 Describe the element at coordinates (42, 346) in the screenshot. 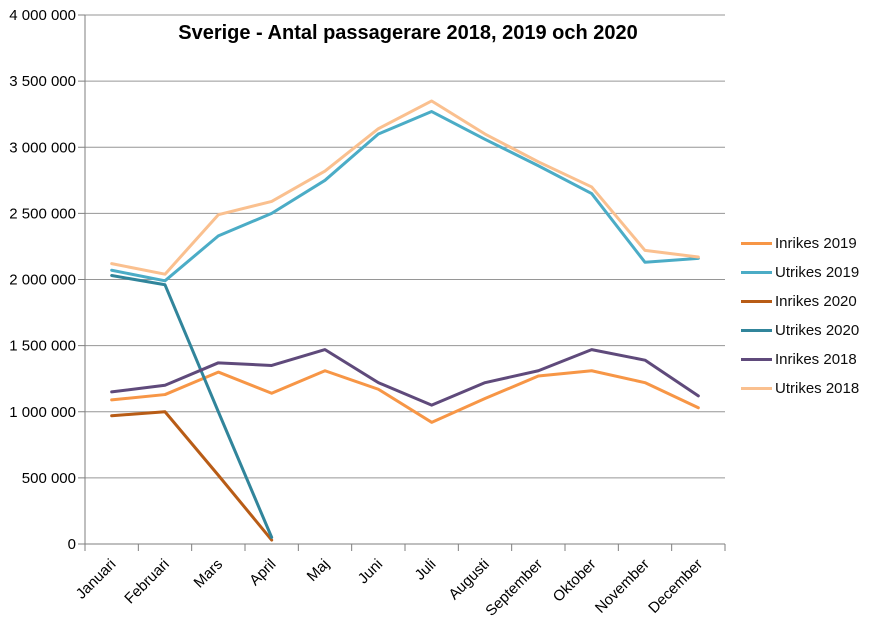

I see `y-axis-label: 1 500 000` at that location.